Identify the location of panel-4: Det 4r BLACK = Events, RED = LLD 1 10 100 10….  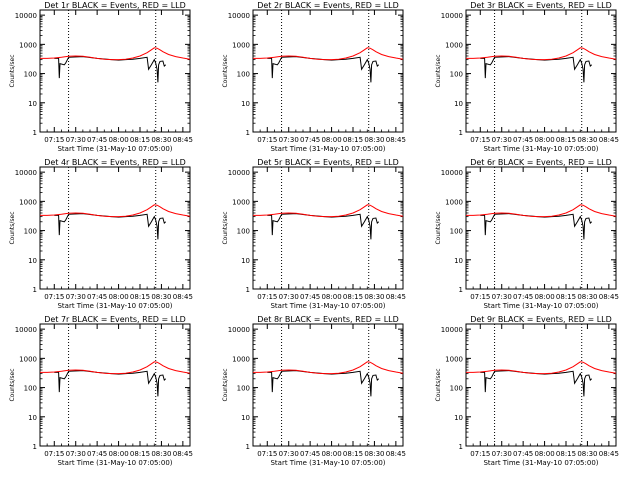
(101, 234).